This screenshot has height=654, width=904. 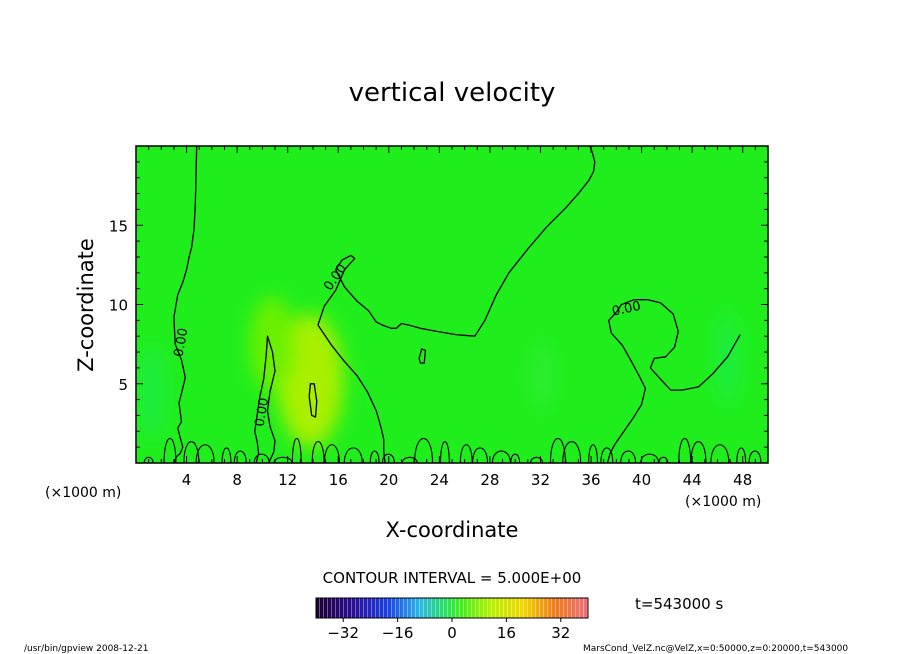 I want to click on y-axis-label: Z-coordinate, so click(x=86, y=305).